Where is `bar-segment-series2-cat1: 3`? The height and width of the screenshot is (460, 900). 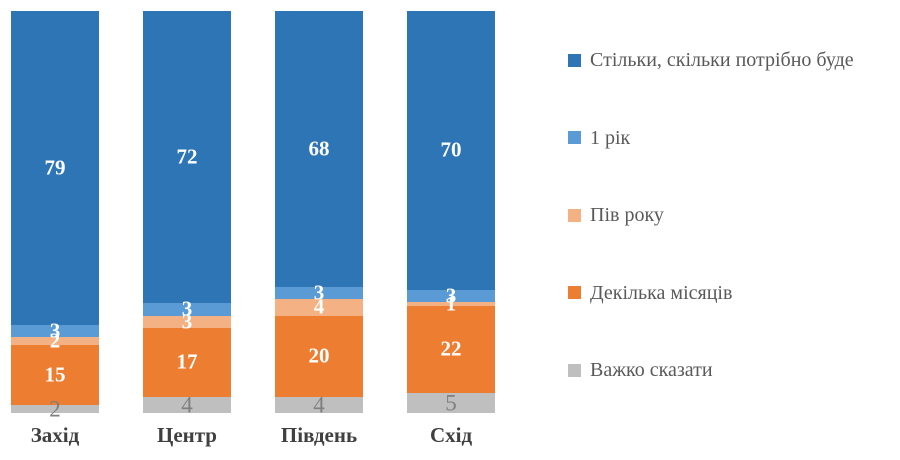
bar-segment-series2-cat1: 3 is located at coordinates (187, 321).